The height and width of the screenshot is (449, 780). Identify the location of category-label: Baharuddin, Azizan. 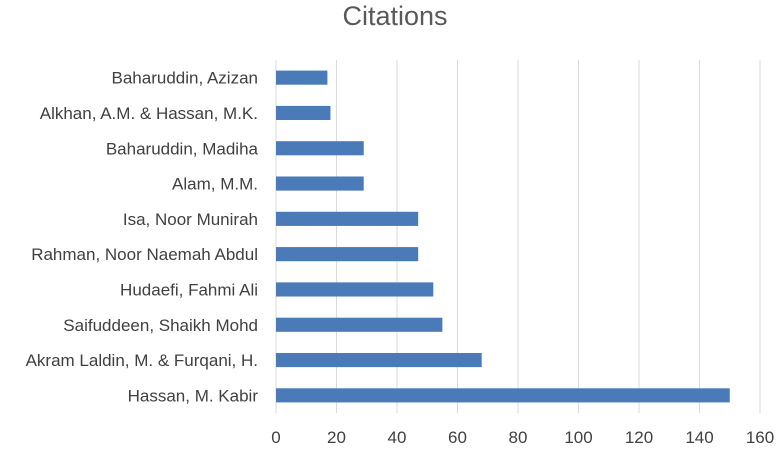
(185, 78).